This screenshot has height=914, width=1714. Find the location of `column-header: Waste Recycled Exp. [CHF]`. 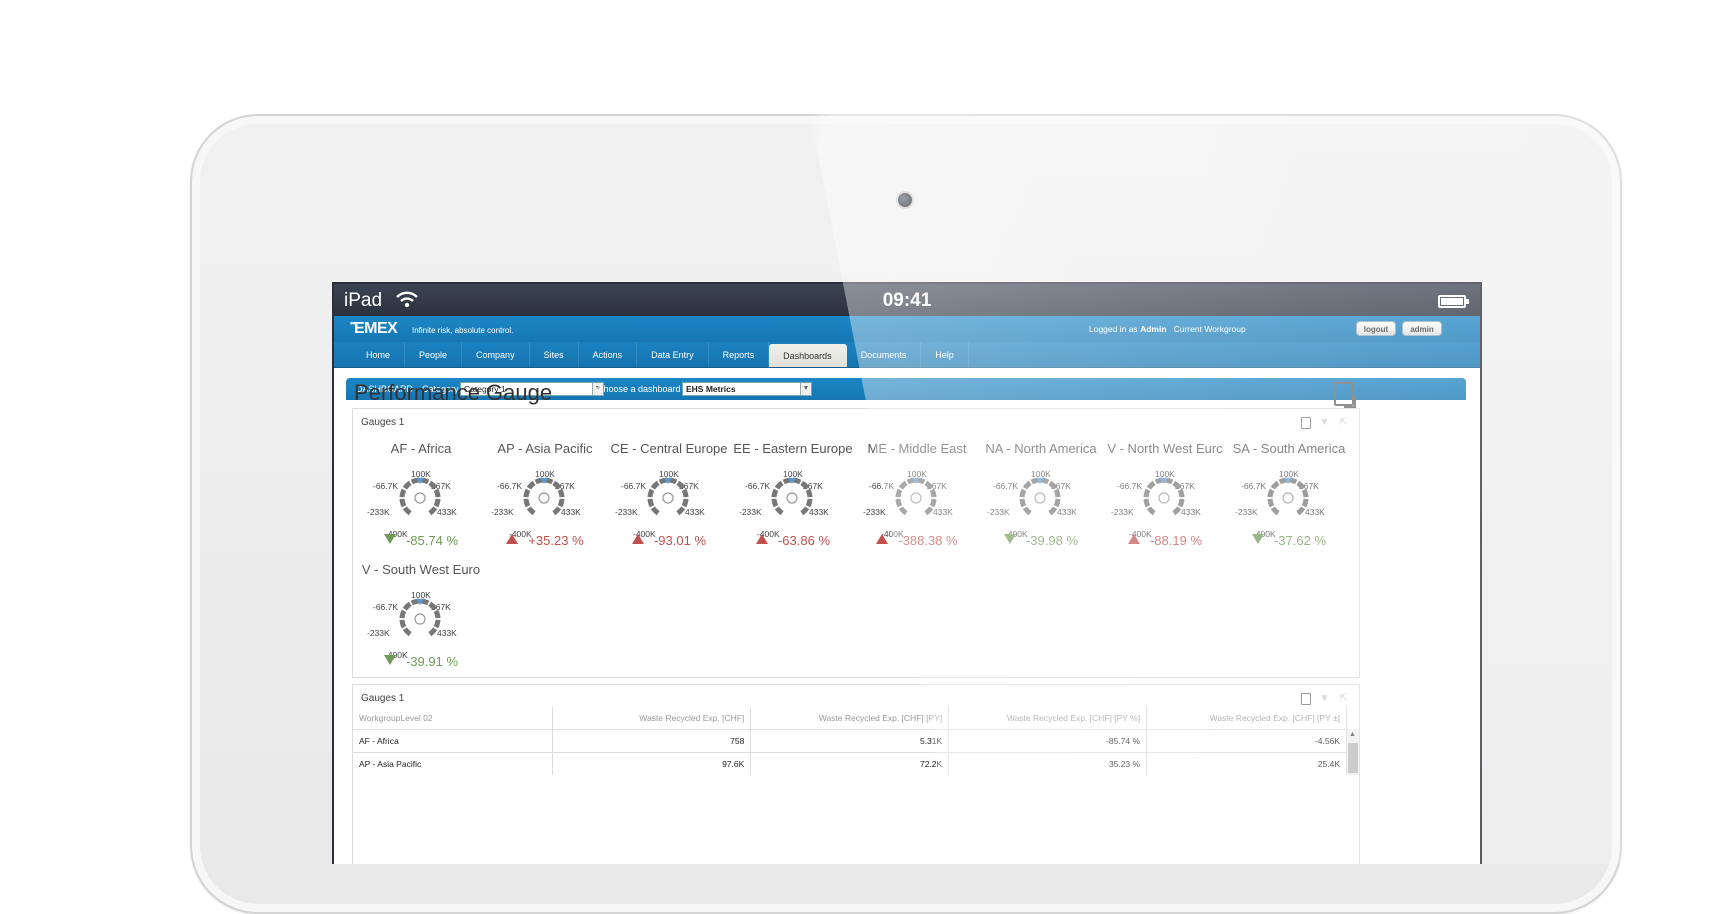

column-header: Waste Recycled Exp. [CHF] is located at coordinates (652, 718).